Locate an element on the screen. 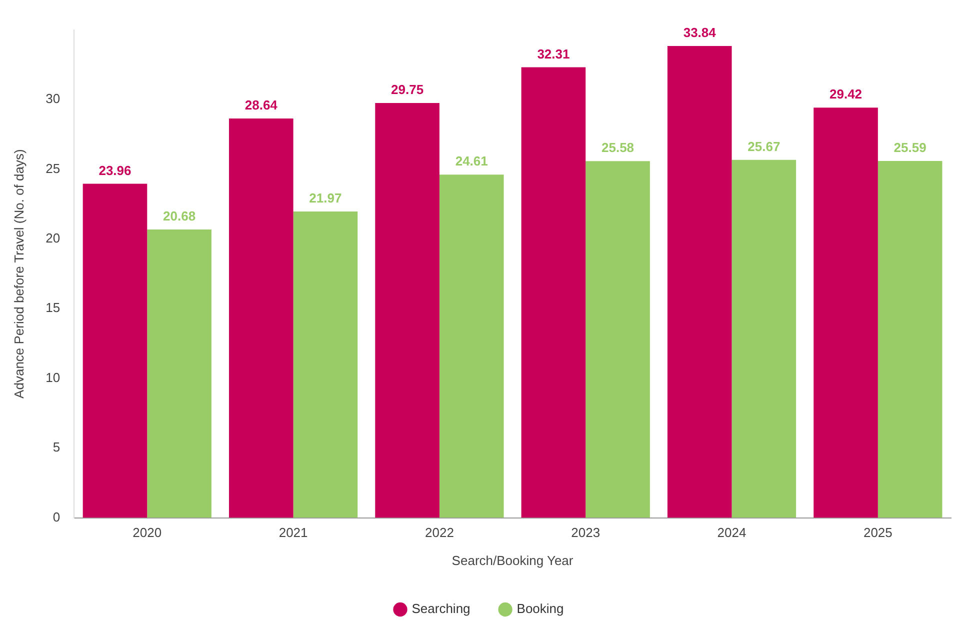 The height and width of the screenshot is (634, 969). x-tick-label: 2023 is located at coordinates (585, 532).